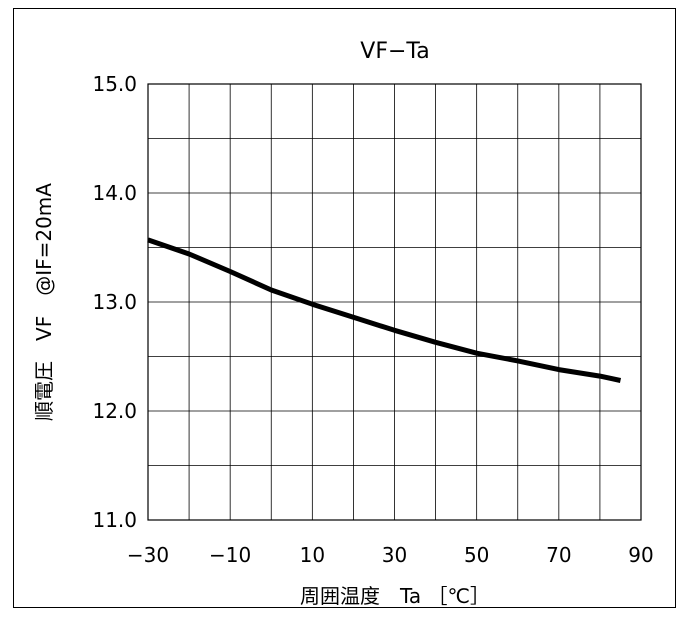  Describe the element at coordinates (394, 51) in the screenshot. I see `chart-title: VF−Ta` at that location.